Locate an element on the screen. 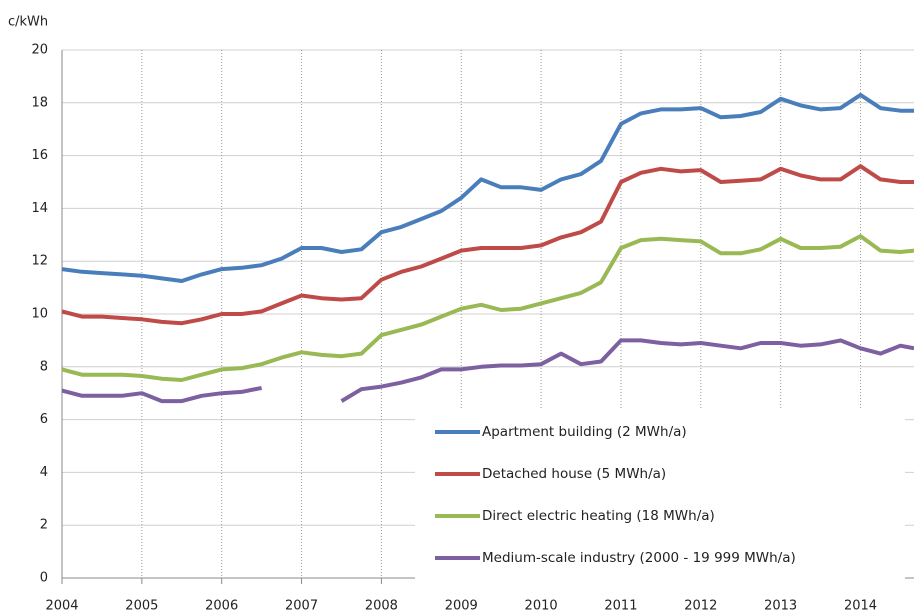 This screenshot has height=615, width=914. x-tick-label: 2006 is located at coordinates (221, 606).